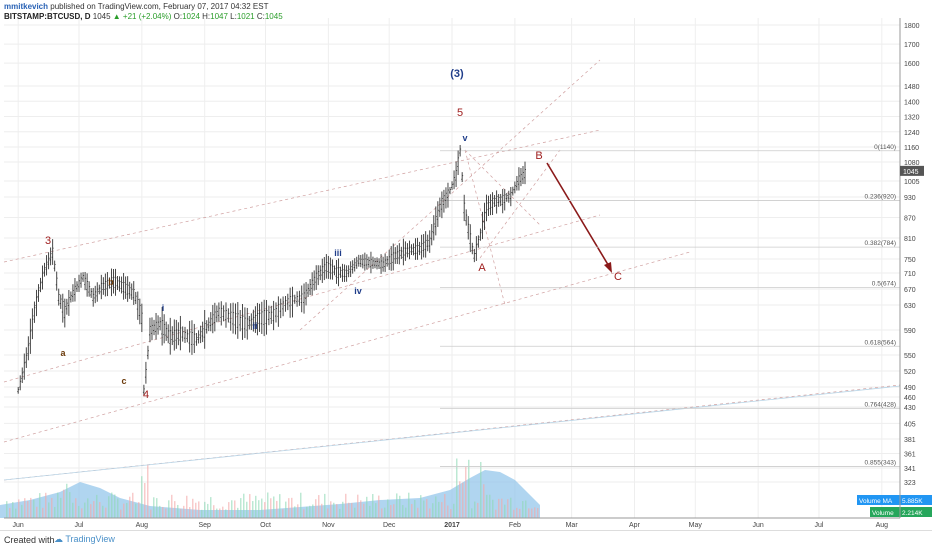 This screenshot has height=551, width=932. I want to click on tradingview-logo: ☁ TradingView, so click(84, 539).